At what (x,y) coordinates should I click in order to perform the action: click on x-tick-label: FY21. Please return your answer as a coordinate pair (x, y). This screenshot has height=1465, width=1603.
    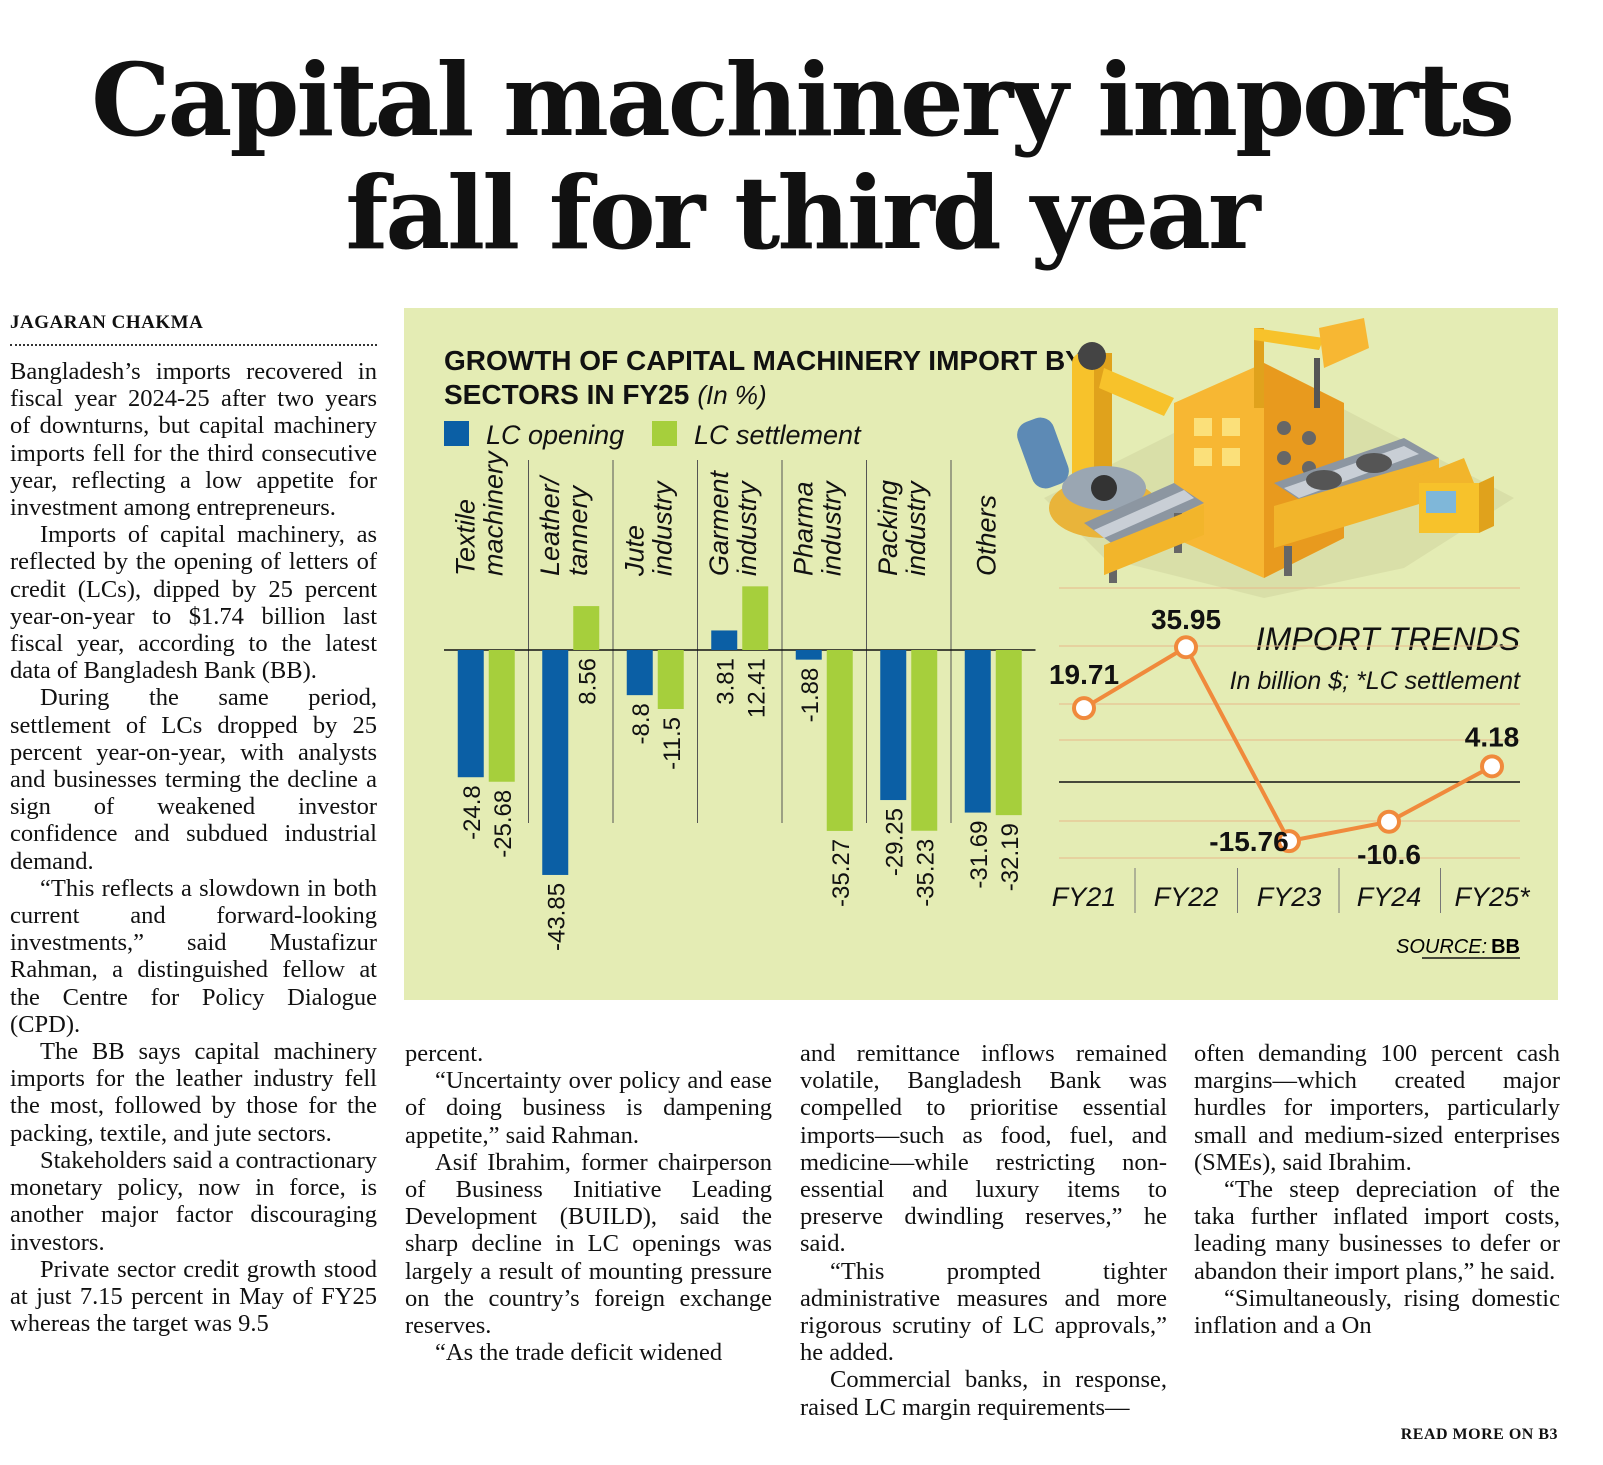
    Looking at the image, I should click on (1084, 897).